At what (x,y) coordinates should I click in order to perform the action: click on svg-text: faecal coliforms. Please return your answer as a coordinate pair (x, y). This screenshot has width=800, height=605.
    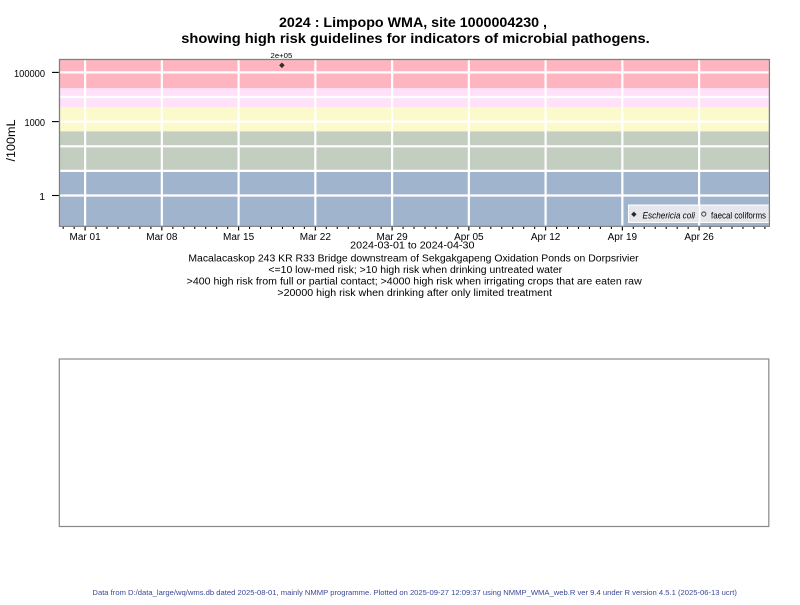
    Looking at the image, I should click on (738, 215).